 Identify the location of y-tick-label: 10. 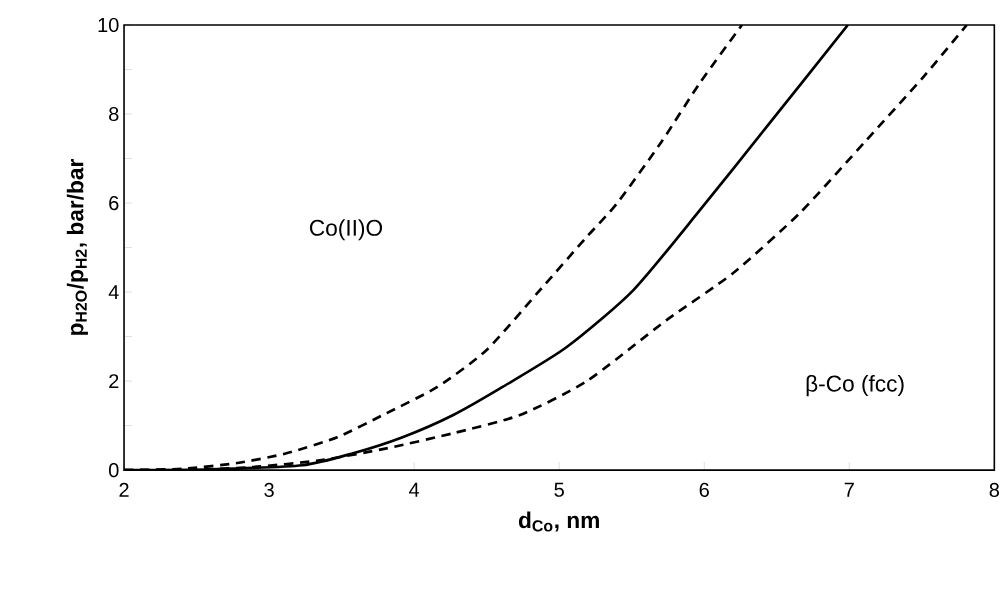
(108, 24).